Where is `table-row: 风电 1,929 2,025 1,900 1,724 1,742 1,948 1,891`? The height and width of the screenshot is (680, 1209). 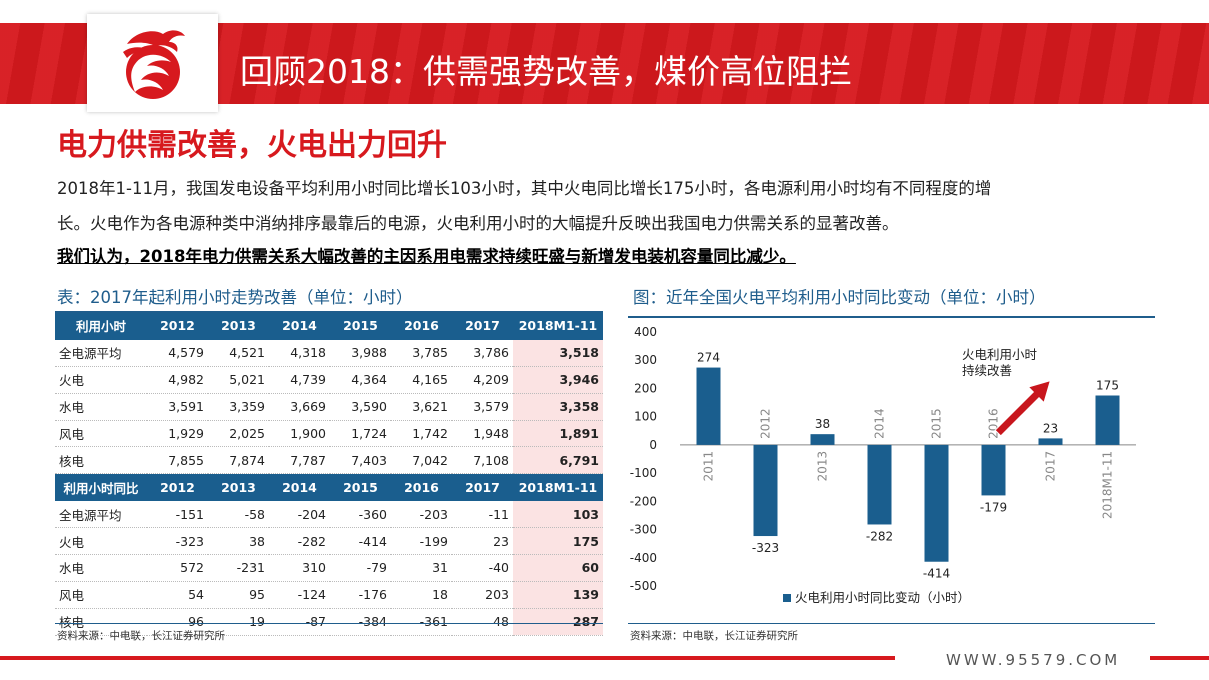
table-row: 风电 1,929 2,025 1,900 1,724 1,742 1,948 1,891 is located at coordinates (329, 434).